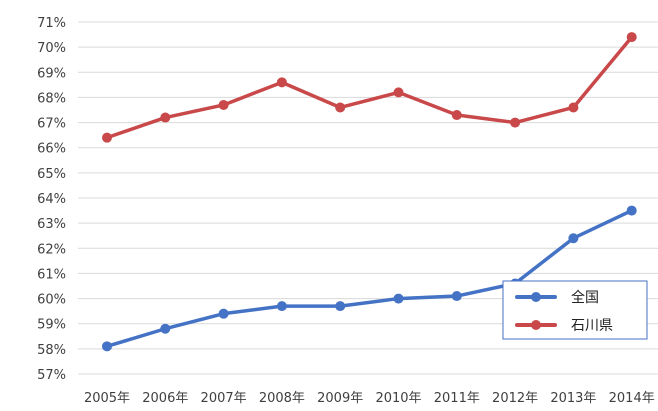  Describe the element at coordinates (224, 398) in the screenshot. I see `x-tick-label: 2007年` at that location.